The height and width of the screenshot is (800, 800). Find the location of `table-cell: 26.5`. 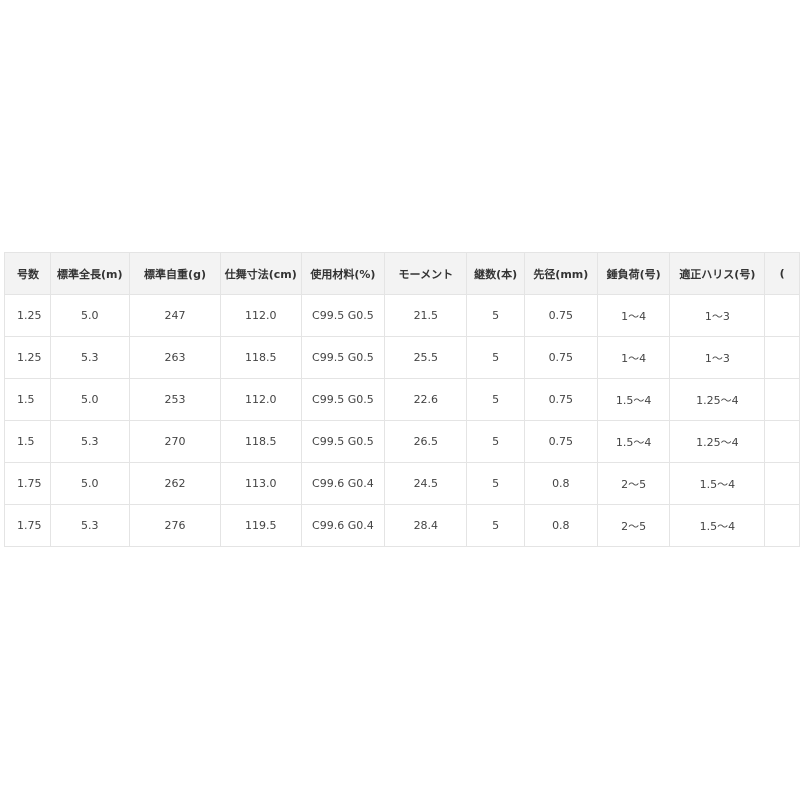

table-cell: 26.5 is located at coordinates (426, 441).